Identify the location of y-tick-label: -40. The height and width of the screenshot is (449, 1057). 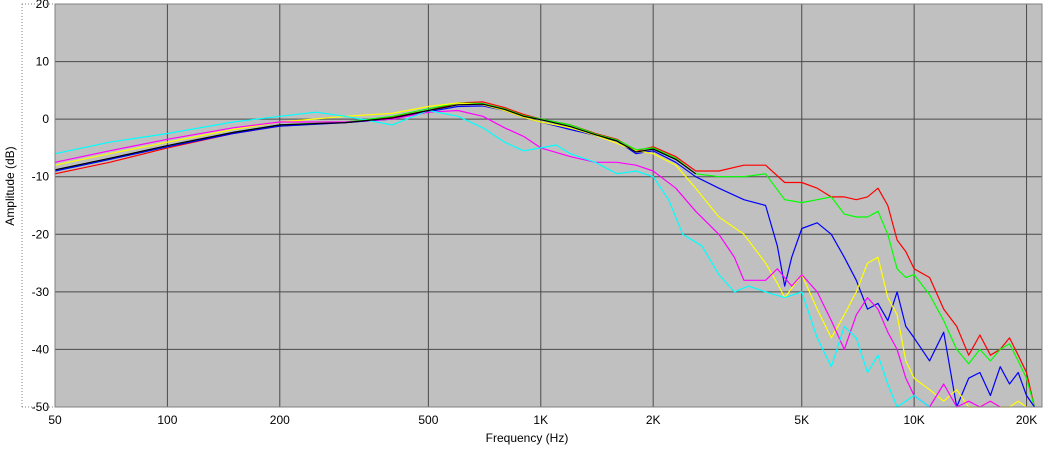
(41, 349).